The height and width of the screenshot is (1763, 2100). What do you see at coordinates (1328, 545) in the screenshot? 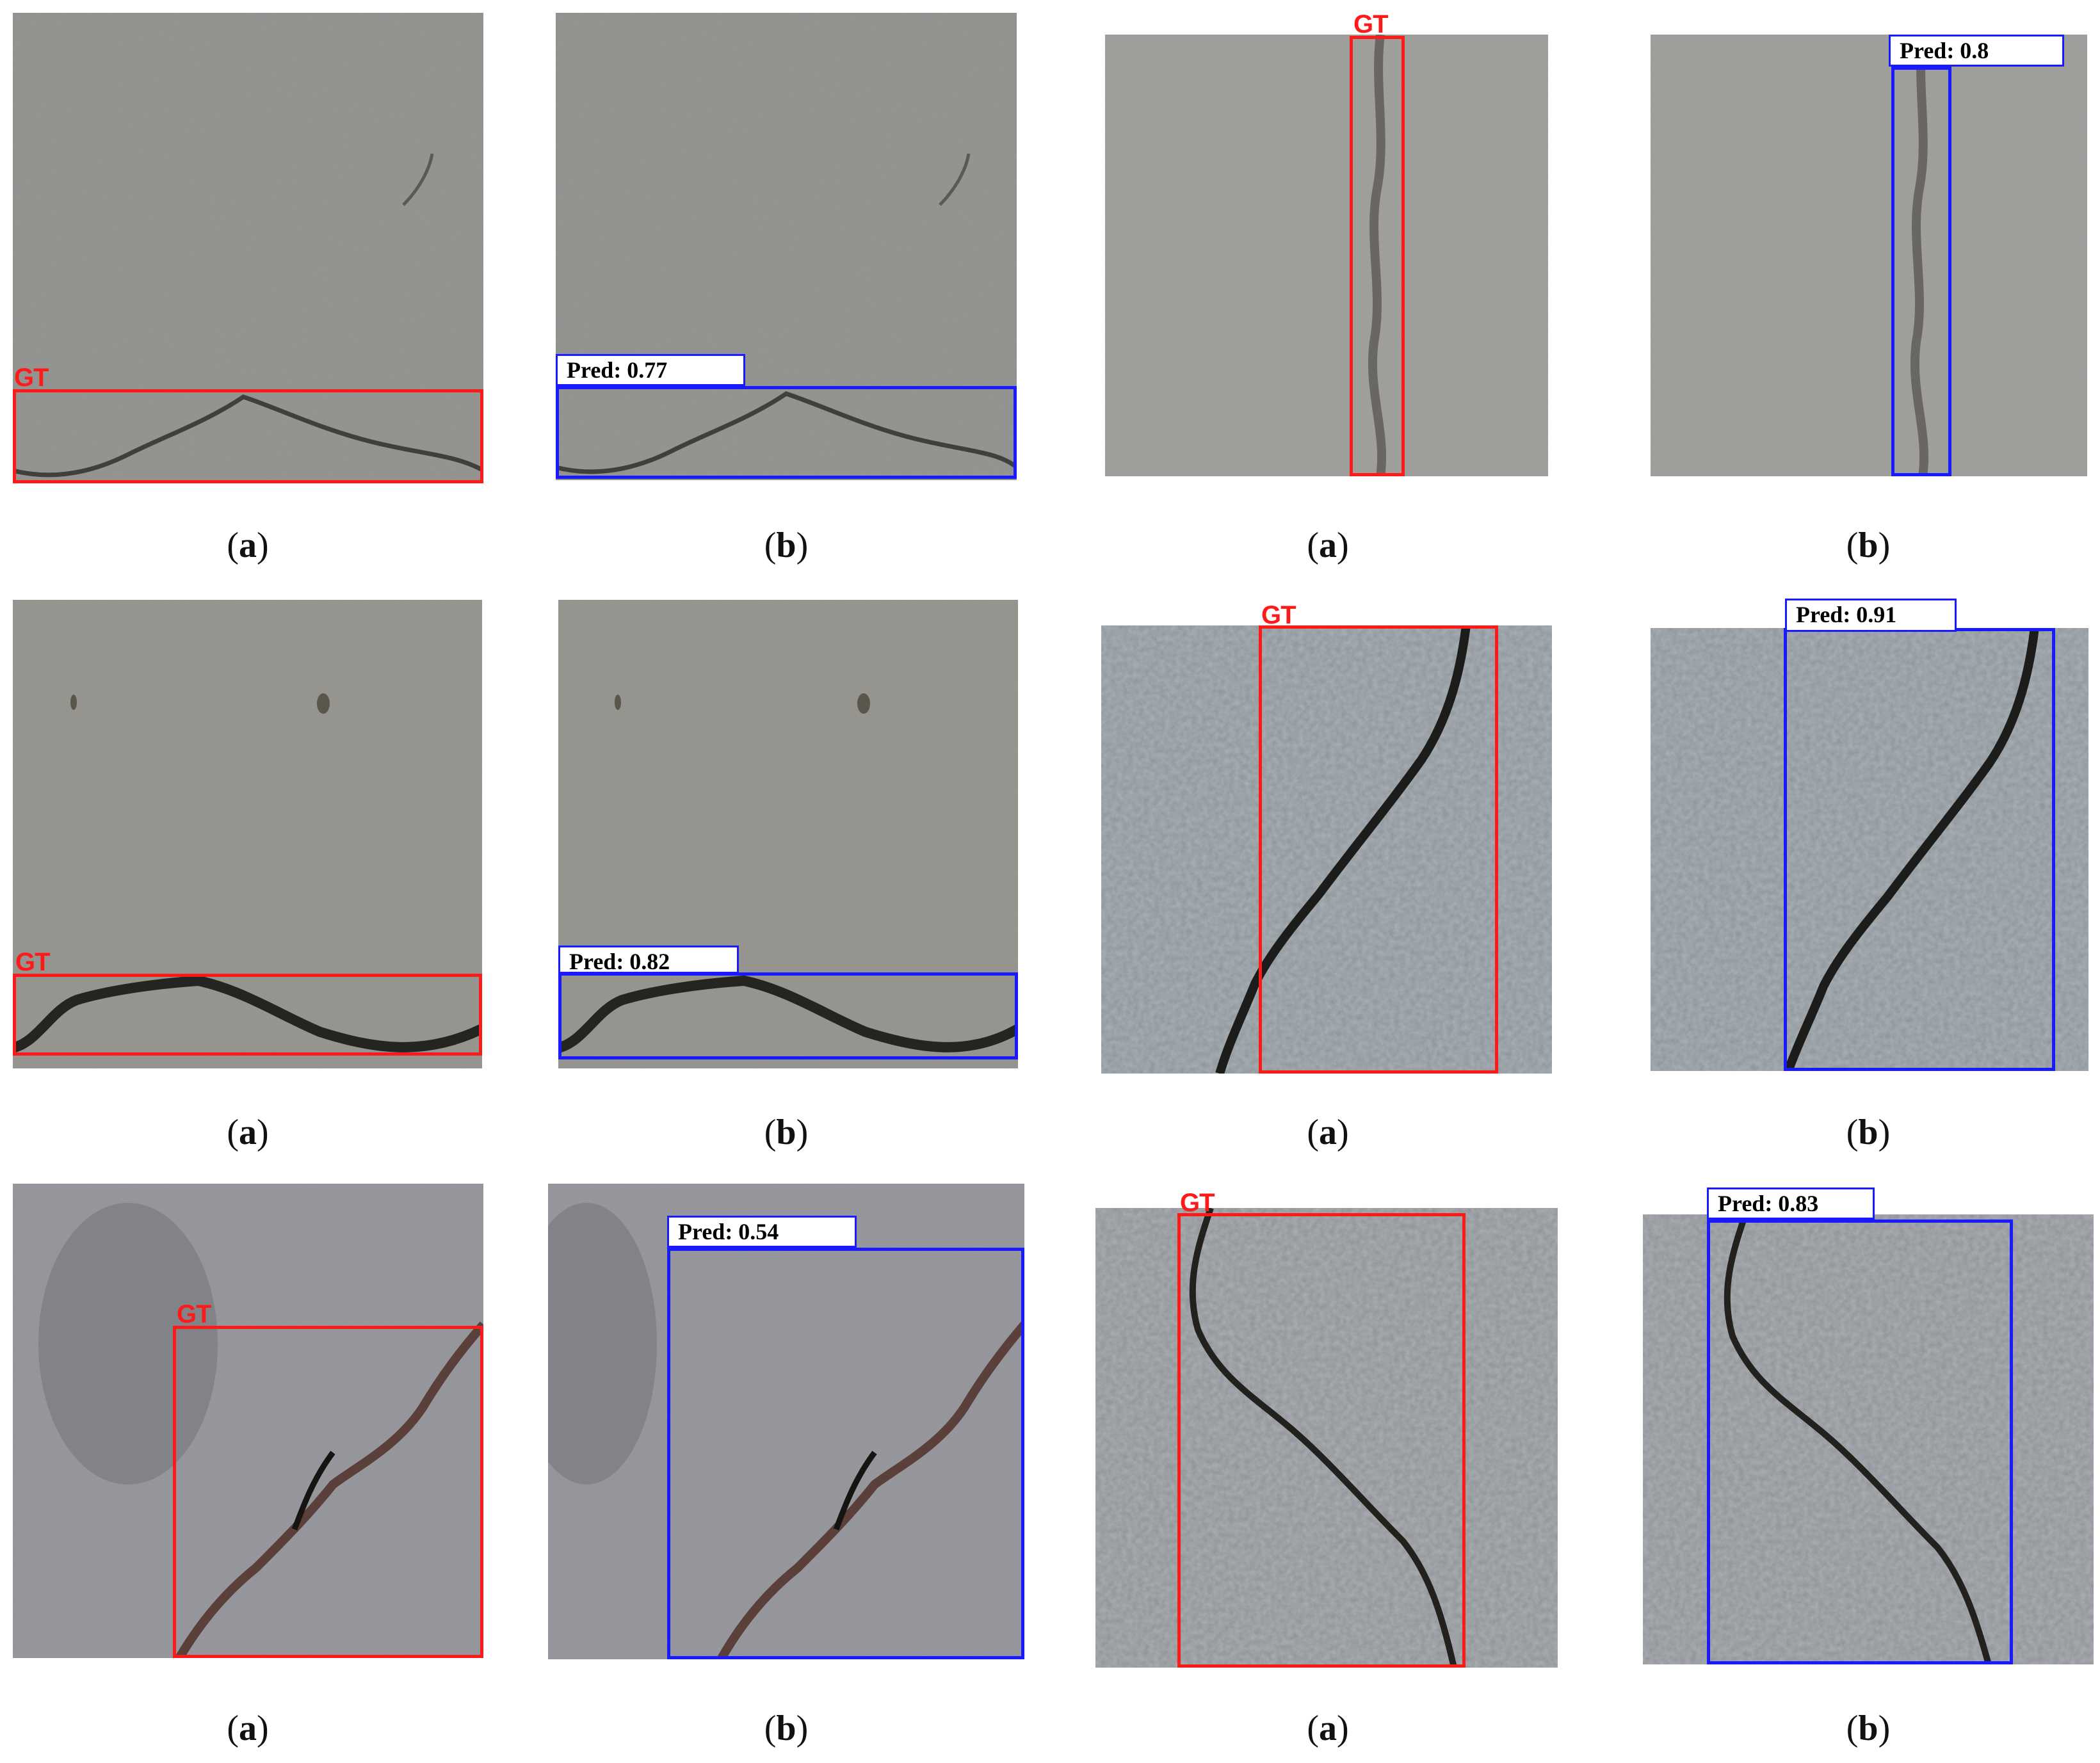
I see `caption-r1-c: (a)` at bounding box center [1328, 545].